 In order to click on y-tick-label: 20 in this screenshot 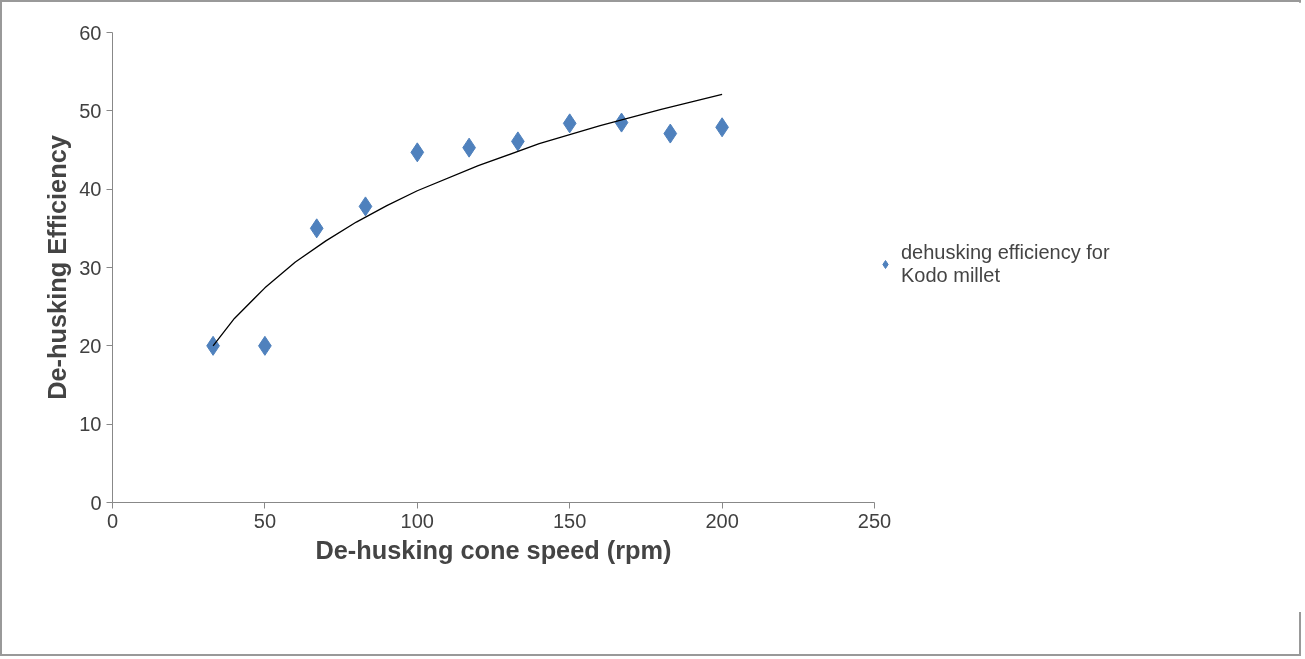, I will do `click(90, 345)`.